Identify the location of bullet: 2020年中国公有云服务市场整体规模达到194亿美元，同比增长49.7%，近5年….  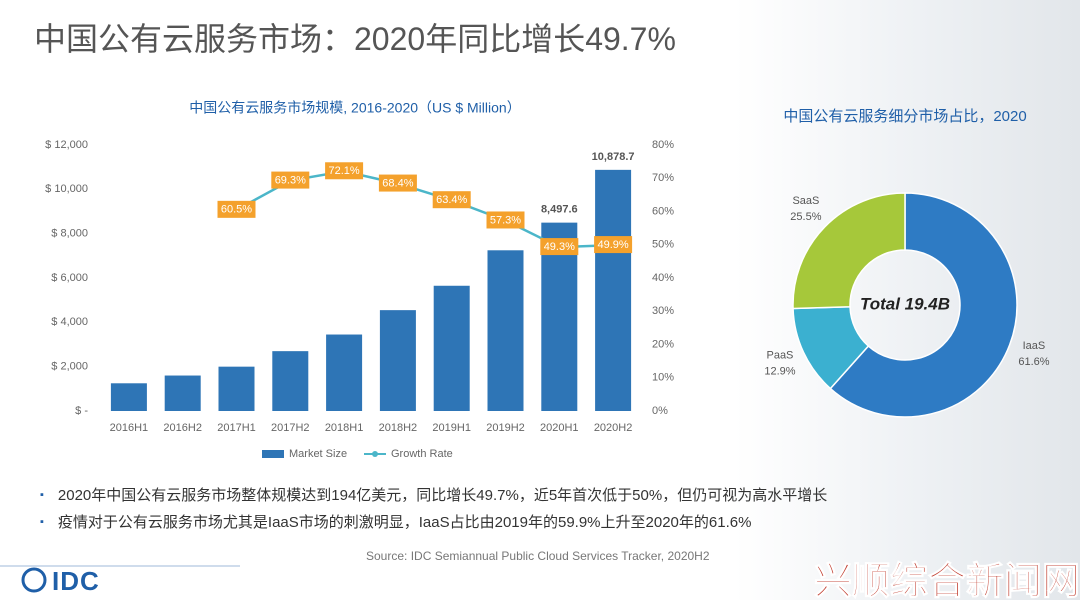
(433, 494).